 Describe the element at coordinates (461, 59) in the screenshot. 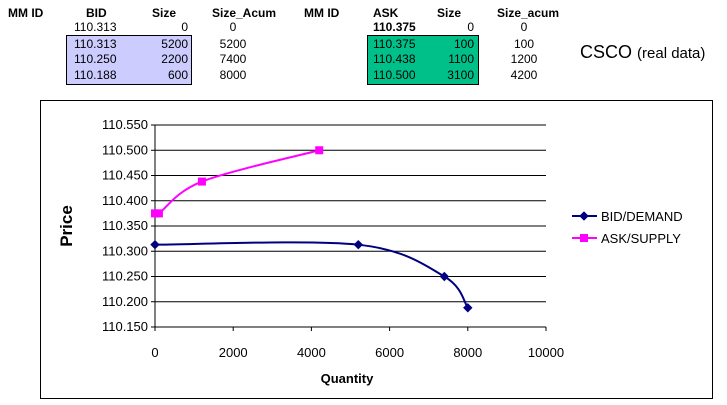

I see `ask-row-size: 1100` at that location.